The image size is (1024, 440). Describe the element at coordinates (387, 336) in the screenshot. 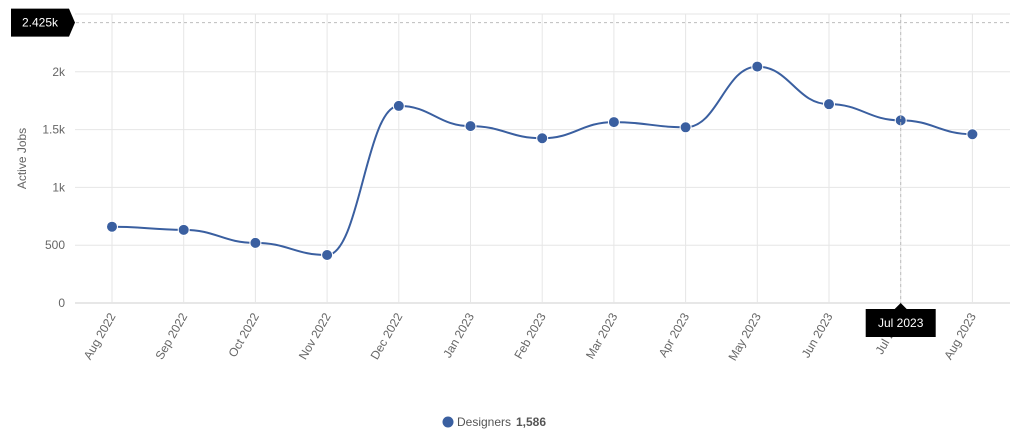

I see `x-tick-label: Dec 2022` at that location.